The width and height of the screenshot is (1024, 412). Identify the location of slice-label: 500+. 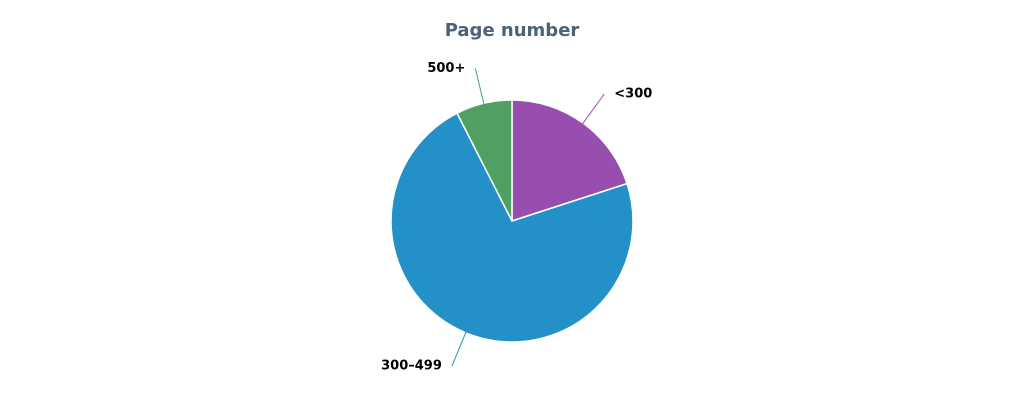
(446, 68).